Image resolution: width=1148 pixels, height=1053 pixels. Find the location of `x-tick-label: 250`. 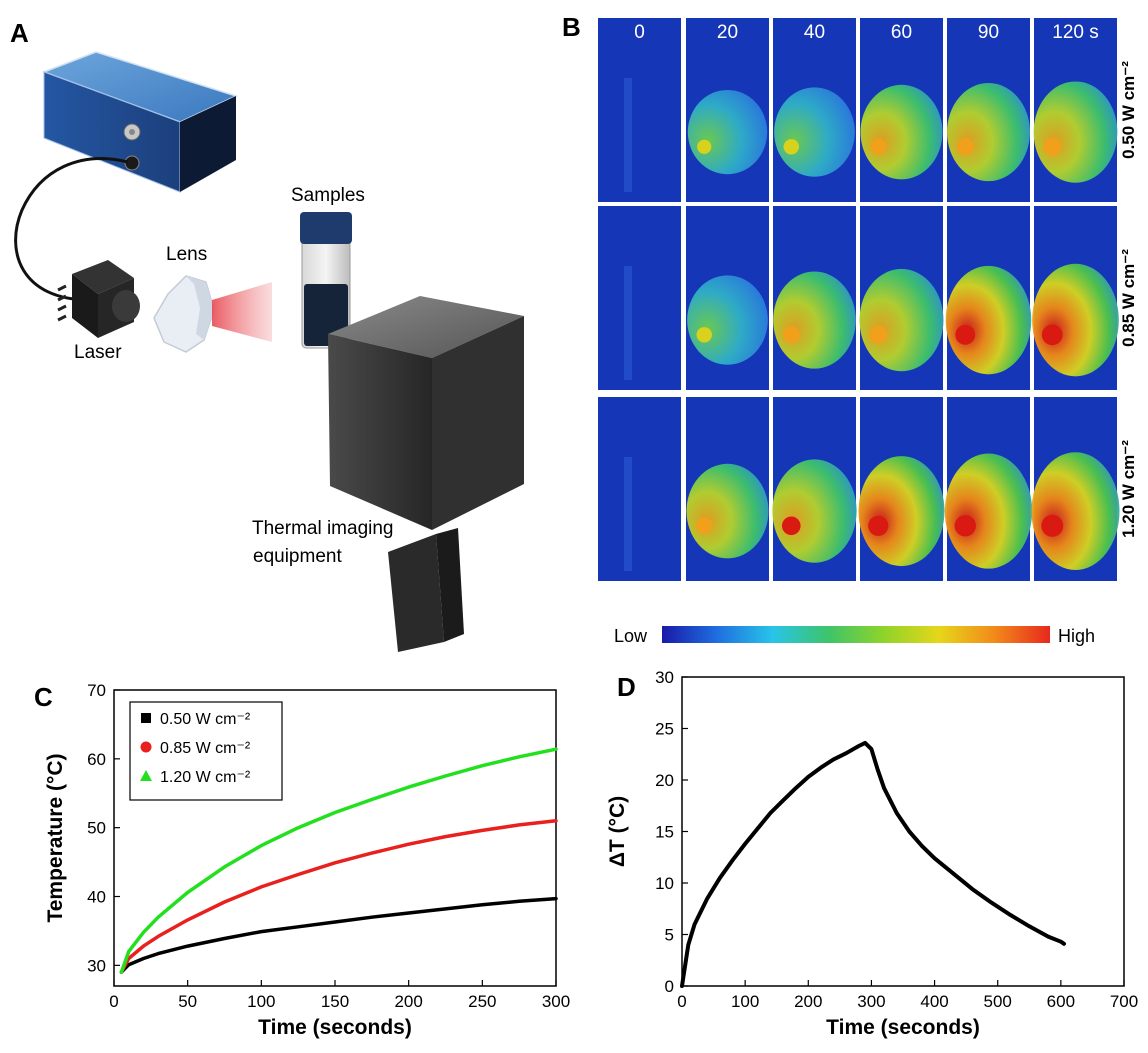

x-tick-label: 250 is located at coordinates (482, 1001).